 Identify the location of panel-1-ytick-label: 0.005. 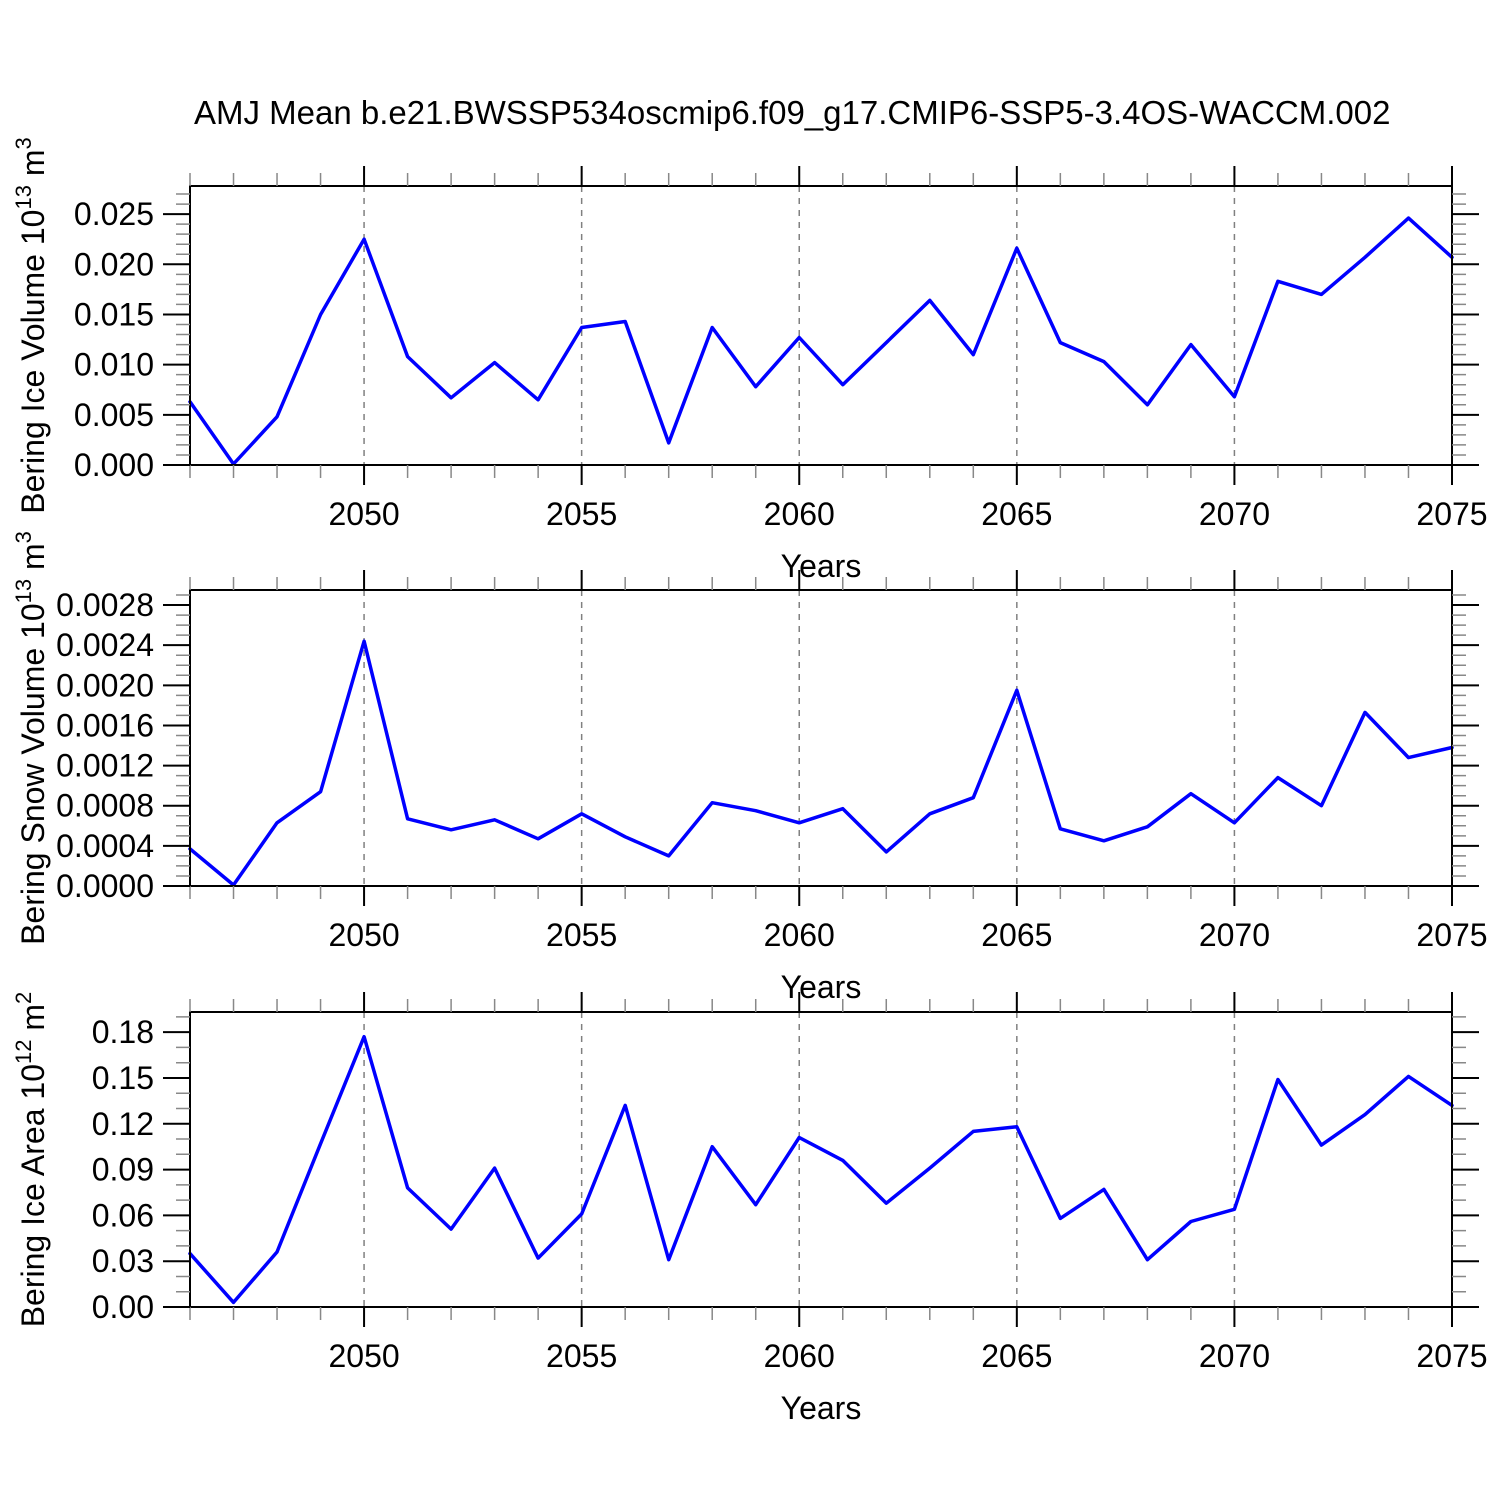
(114, 415).